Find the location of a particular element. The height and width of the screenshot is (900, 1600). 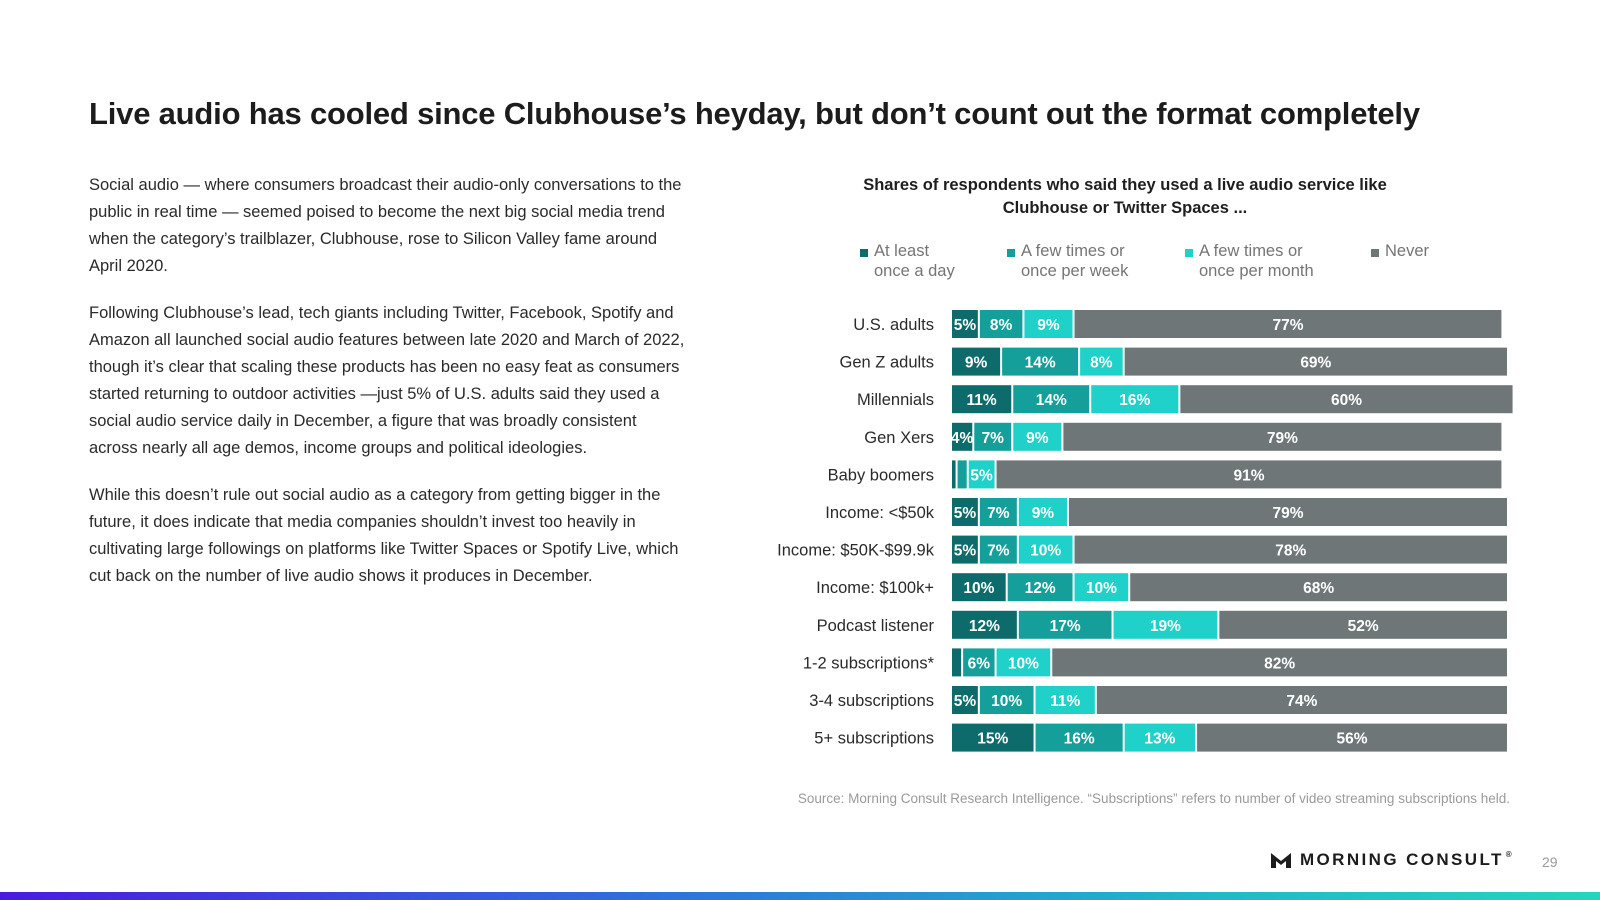

category-label: Podcast listener is located at coordinates (876, 626).